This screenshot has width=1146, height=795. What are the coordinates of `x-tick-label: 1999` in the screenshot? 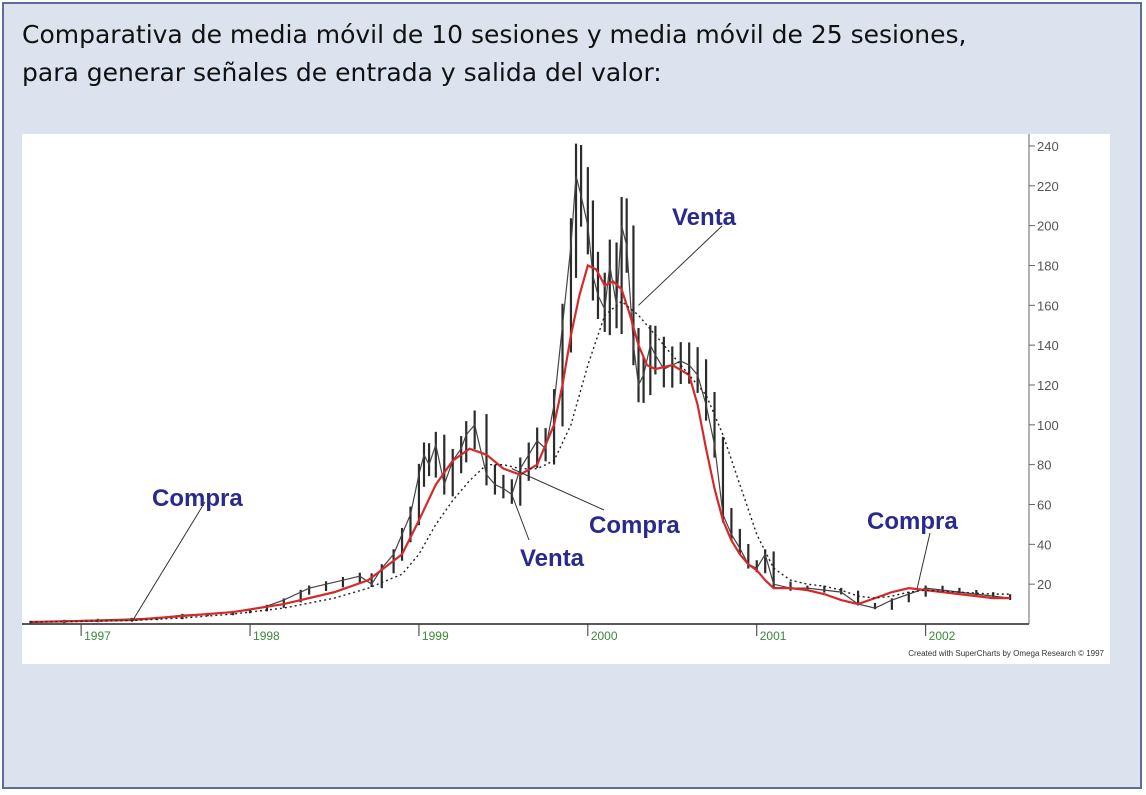 It's located at (435, 636).